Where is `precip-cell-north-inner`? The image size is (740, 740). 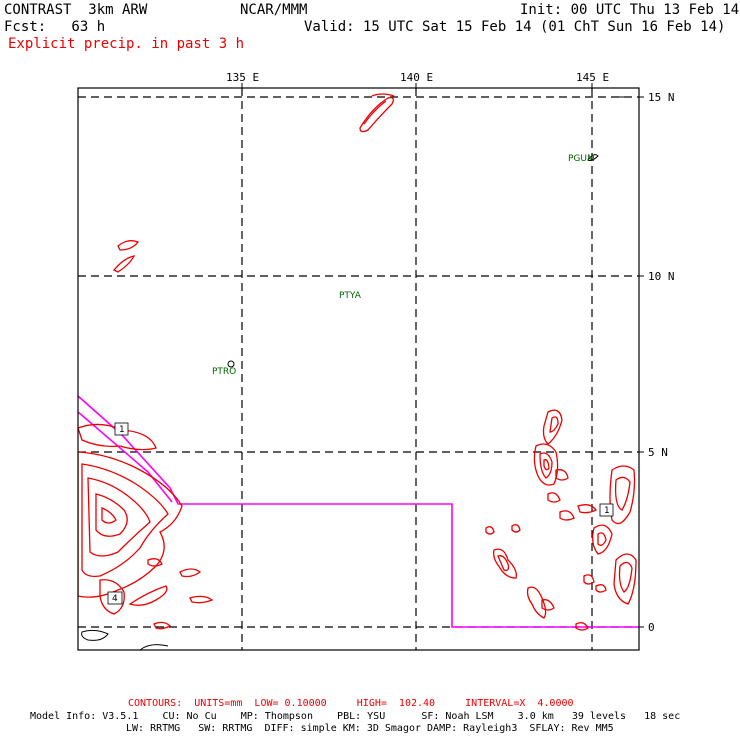 precip-cell-north-inner is located at coordinates (375, 112).